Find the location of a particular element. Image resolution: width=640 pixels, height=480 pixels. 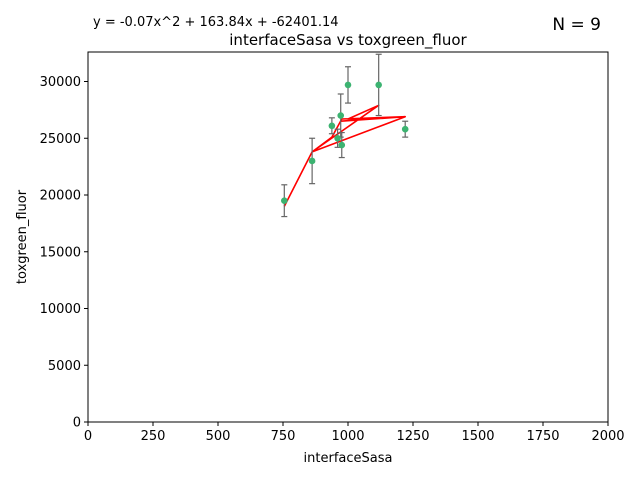

sample-count: N = 9 is located at coordinates (576, 25).